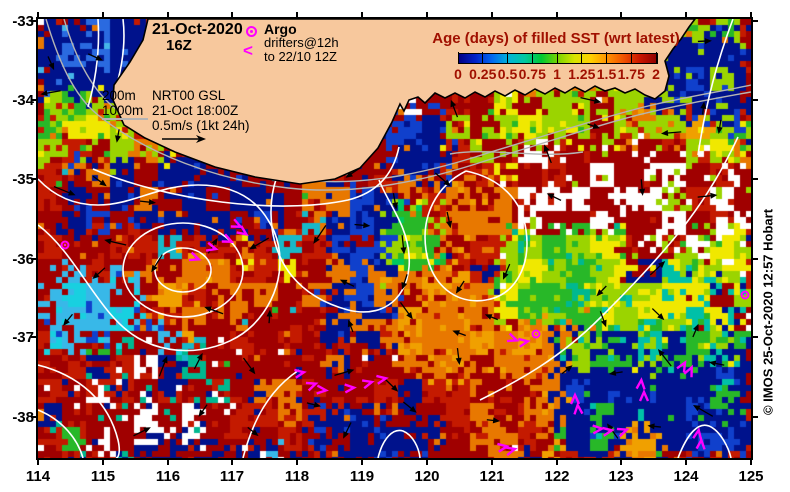 This screenshot has width=790, height=492. I want to click on argo-legend-line2: drifters@12h, so click(301, 42).